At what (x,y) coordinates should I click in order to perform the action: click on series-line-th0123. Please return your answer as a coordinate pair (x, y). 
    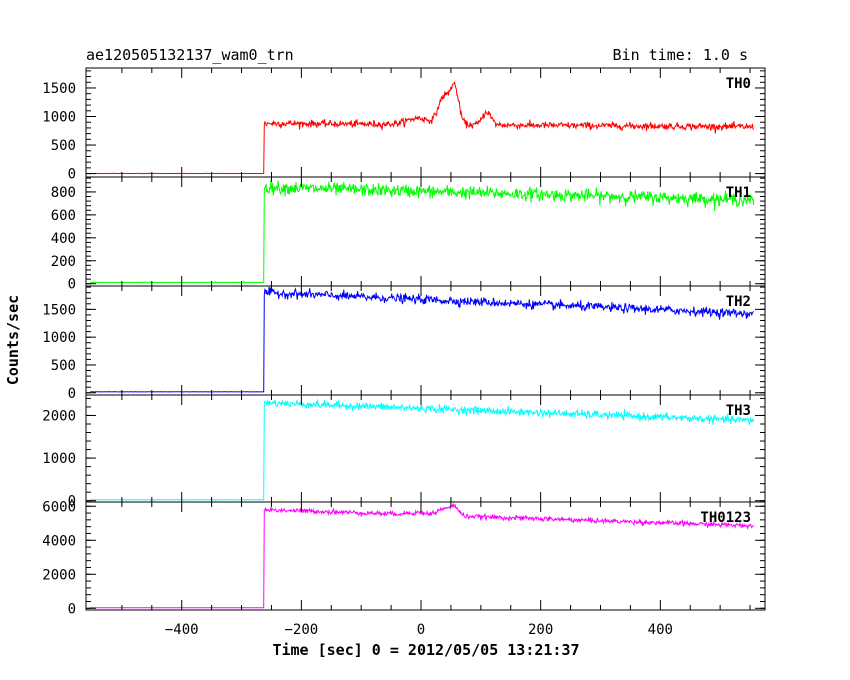
    Looking at the image, I should click on (422, 555).